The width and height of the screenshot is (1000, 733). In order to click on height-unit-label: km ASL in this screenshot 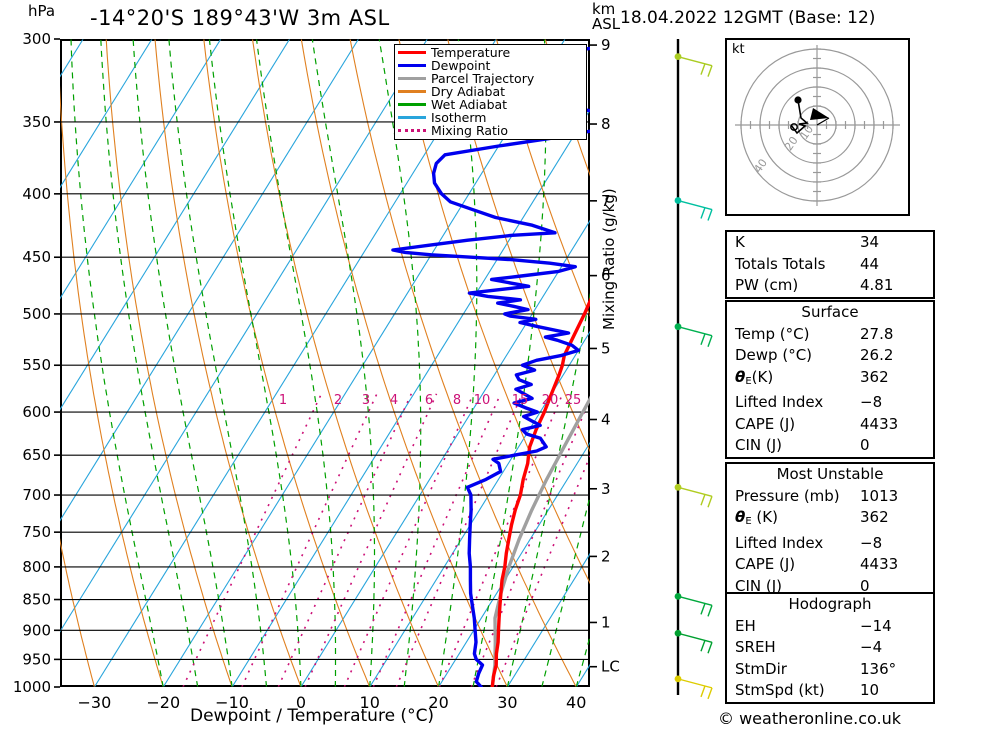, I will do `click(606, 17)`.